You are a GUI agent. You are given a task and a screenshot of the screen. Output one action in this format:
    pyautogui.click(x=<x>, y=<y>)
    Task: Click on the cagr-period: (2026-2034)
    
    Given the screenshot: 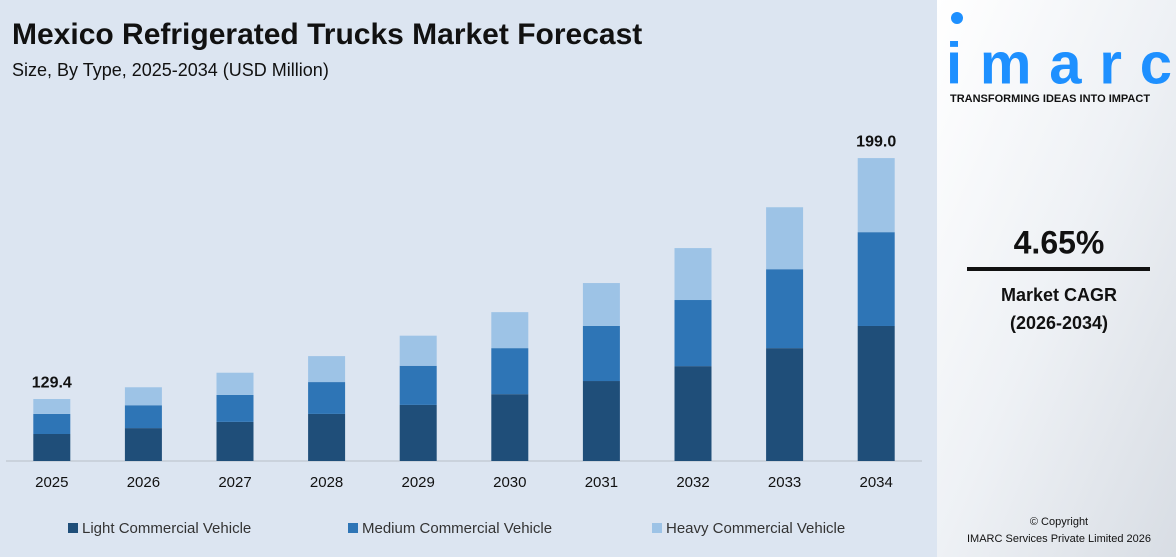 What is the action you would take?
    pyautogui.click(x=1059, y=323)
    